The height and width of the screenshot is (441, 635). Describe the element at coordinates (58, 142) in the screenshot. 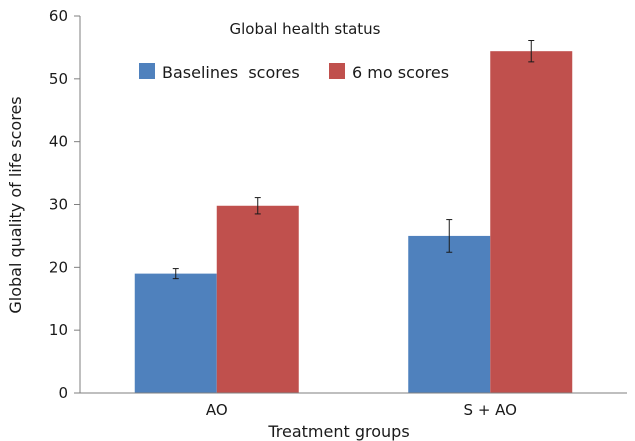

I see `y-tick-label: 40` at that location.